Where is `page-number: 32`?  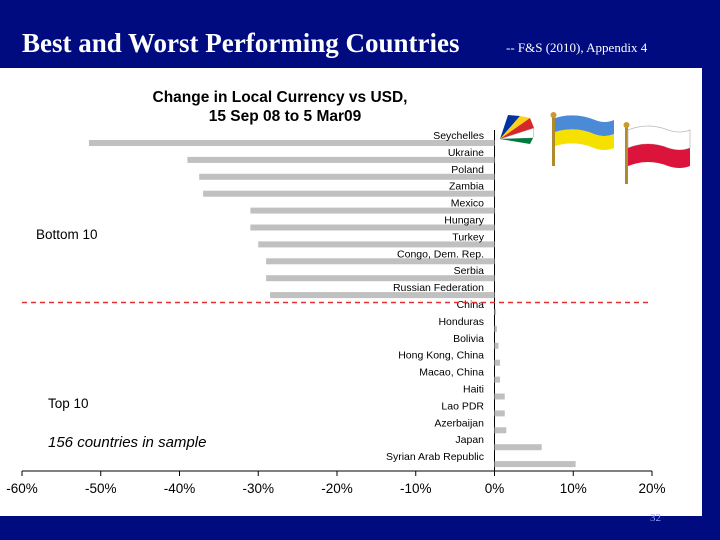 page-number: 32 is located at coordinates (655, 518).